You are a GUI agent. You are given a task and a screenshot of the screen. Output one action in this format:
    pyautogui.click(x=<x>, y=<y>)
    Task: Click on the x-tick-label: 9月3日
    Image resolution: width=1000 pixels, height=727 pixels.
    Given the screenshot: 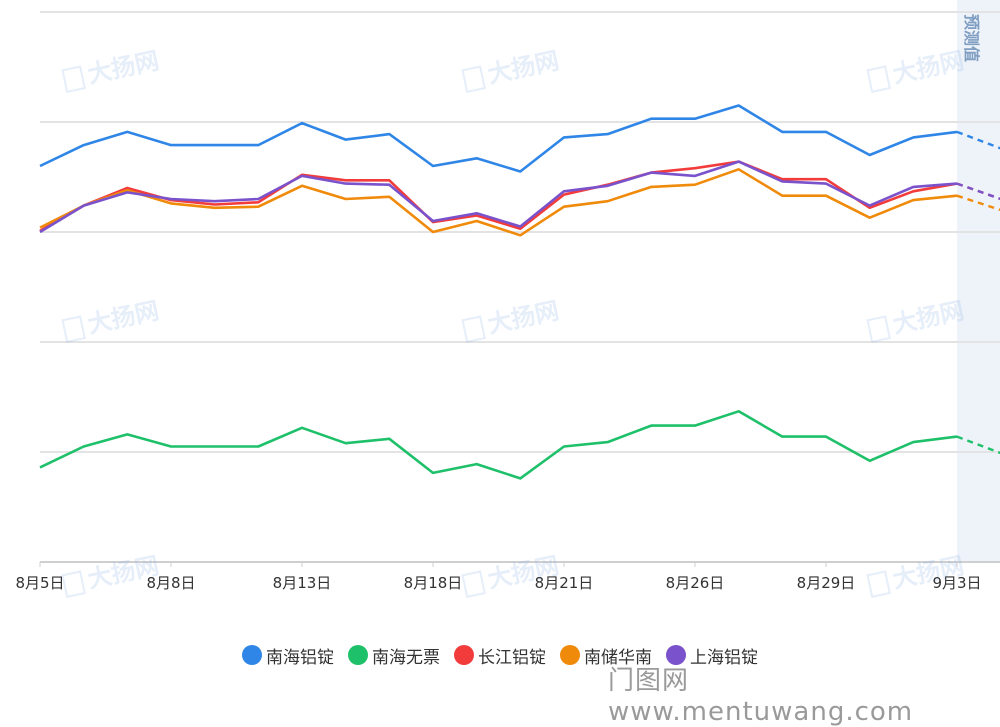 What is the action you would take?
    pyautogui.click(x=956, y=583)
    